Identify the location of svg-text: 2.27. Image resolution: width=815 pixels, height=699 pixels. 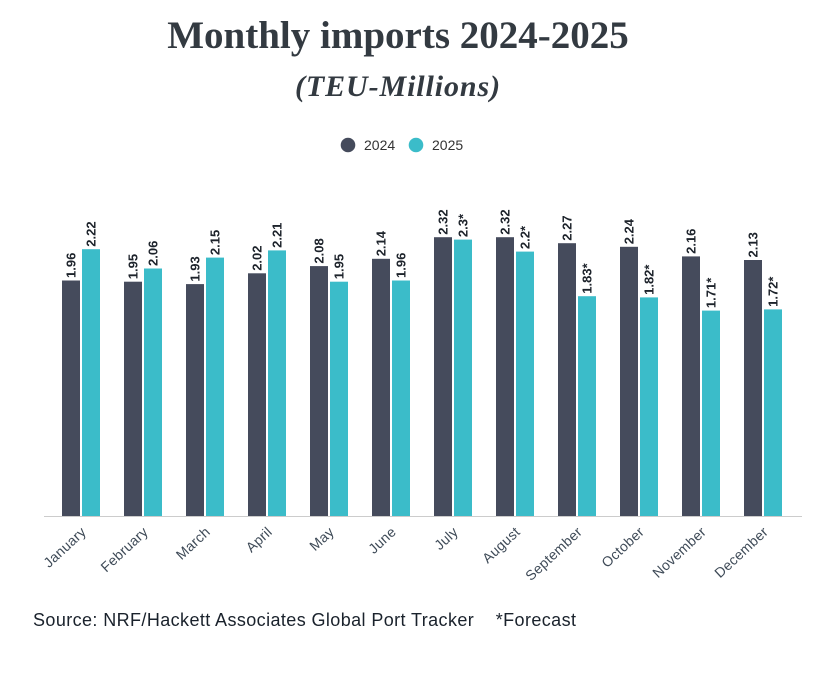
(567, 227).